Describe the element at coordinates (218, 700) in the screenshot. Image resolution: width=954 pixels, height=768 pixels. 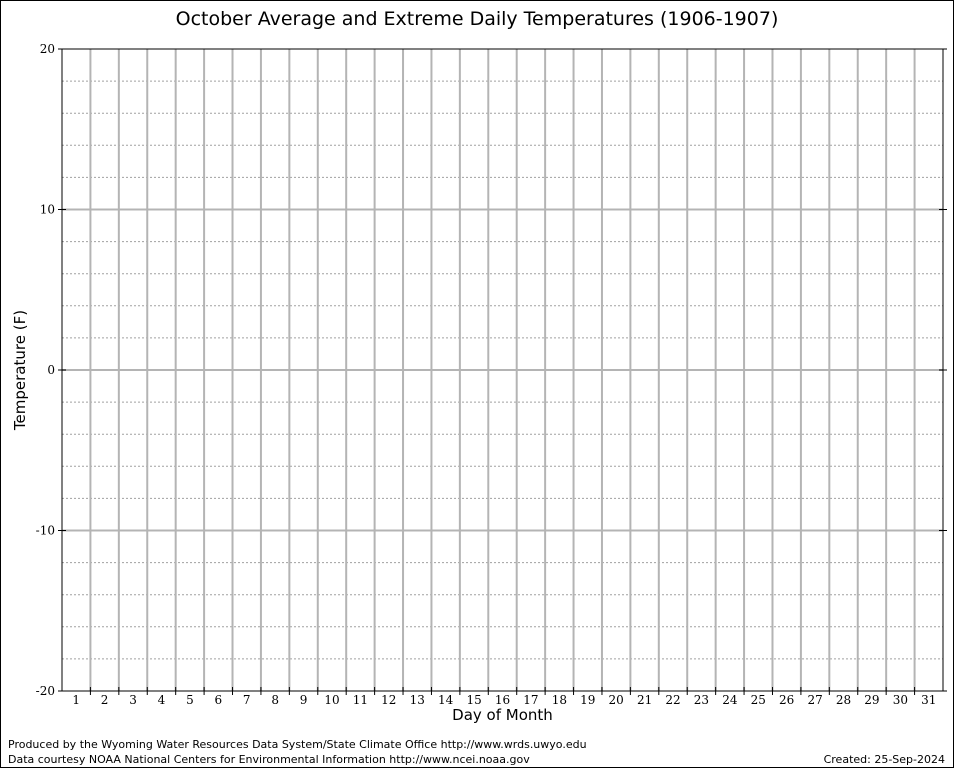
I see `x-tick-label: 6` at that location.